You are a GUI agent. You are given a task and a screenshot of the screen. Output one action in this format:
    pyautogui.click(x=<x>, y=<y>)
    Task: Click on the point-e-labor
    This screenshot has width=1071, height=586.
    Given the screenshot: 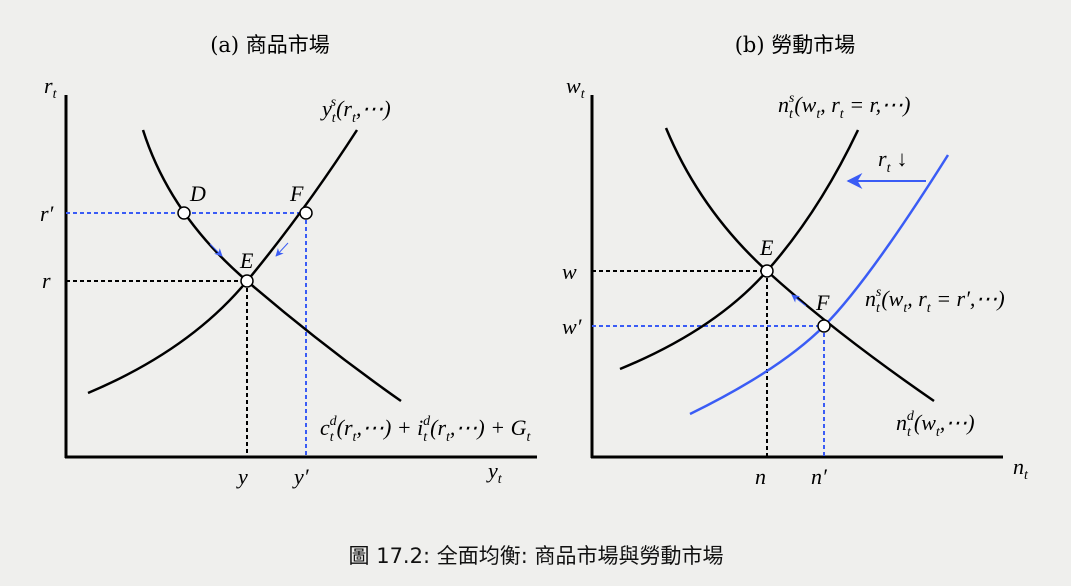 What is the action you would take?
    pyautogui.click(x=767, y=271)
    